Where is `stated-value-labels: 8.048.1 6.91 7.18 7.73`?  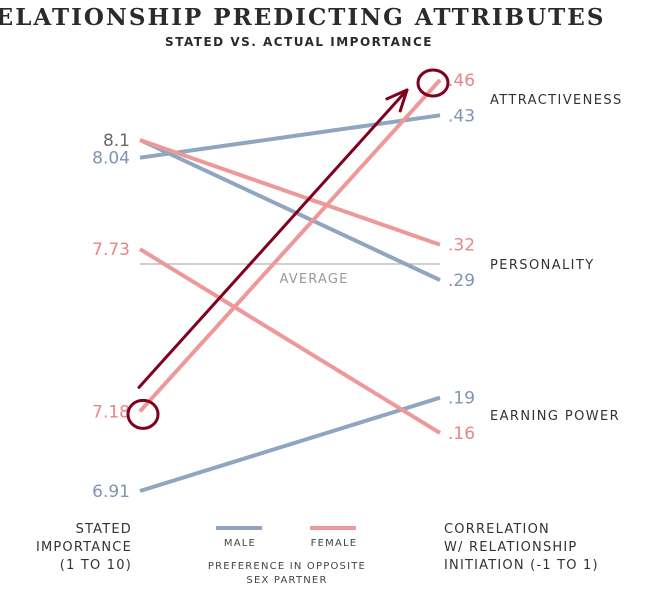
stated-value-labels: 8.048.1 6.91 7.18 7.73 is located at coordinates (111, 316).